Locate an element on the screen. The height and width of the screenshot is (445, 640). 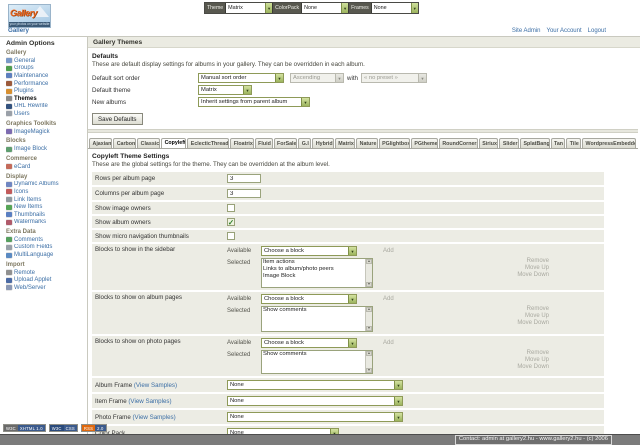
theme-tab: Copyleft is located at coordinates (174, 142).